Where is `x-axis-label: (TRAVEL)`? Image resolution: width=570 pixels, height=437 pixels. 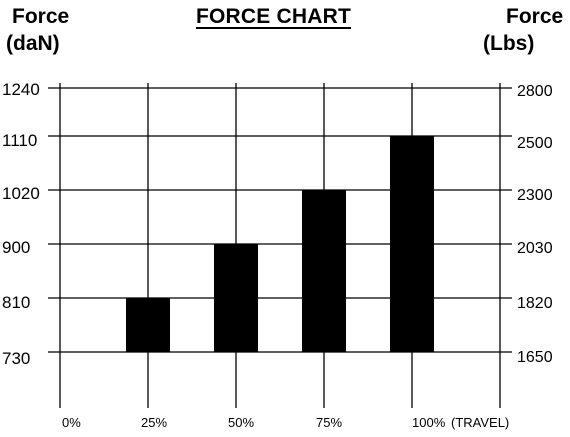
x-axis-label: (TRAVEL) is located at coordinates (480, 422).